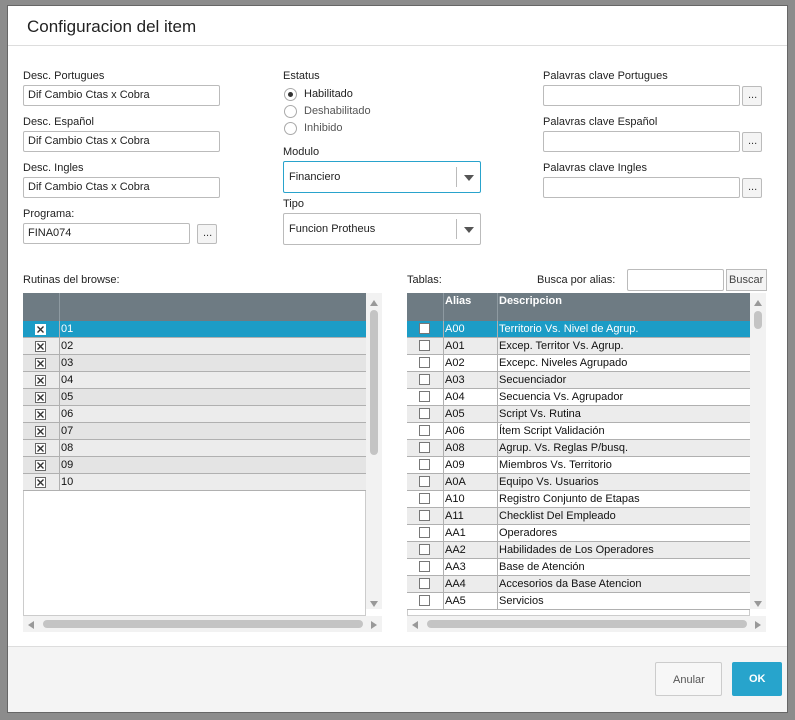 The width and height of the screenshot is (795, 720). I want to click on grid-cell: Agrup. Vs. Reglas P/busq., so click(564, 448).